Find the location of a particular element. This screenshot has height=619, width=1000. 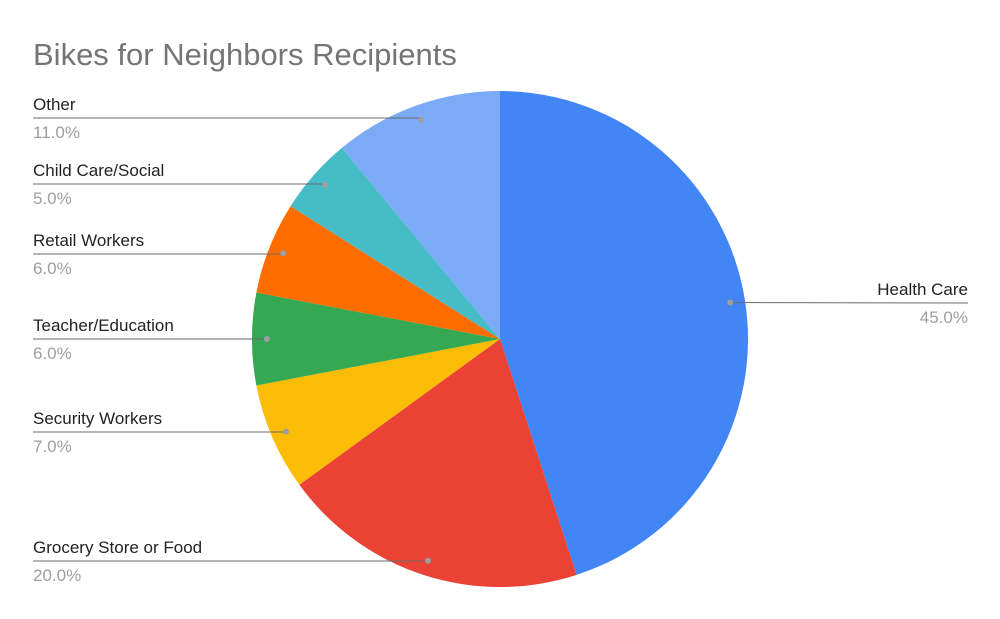

pie-slice-teacher-education is located at coordinates (376, 339).